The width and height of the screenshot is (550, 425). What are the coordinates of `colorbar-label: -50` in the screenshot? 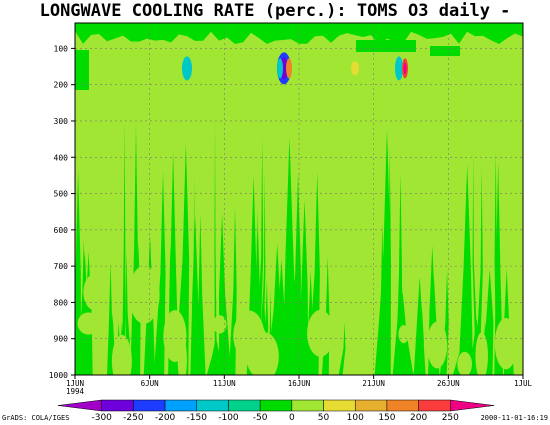 It's located at (260, 418).